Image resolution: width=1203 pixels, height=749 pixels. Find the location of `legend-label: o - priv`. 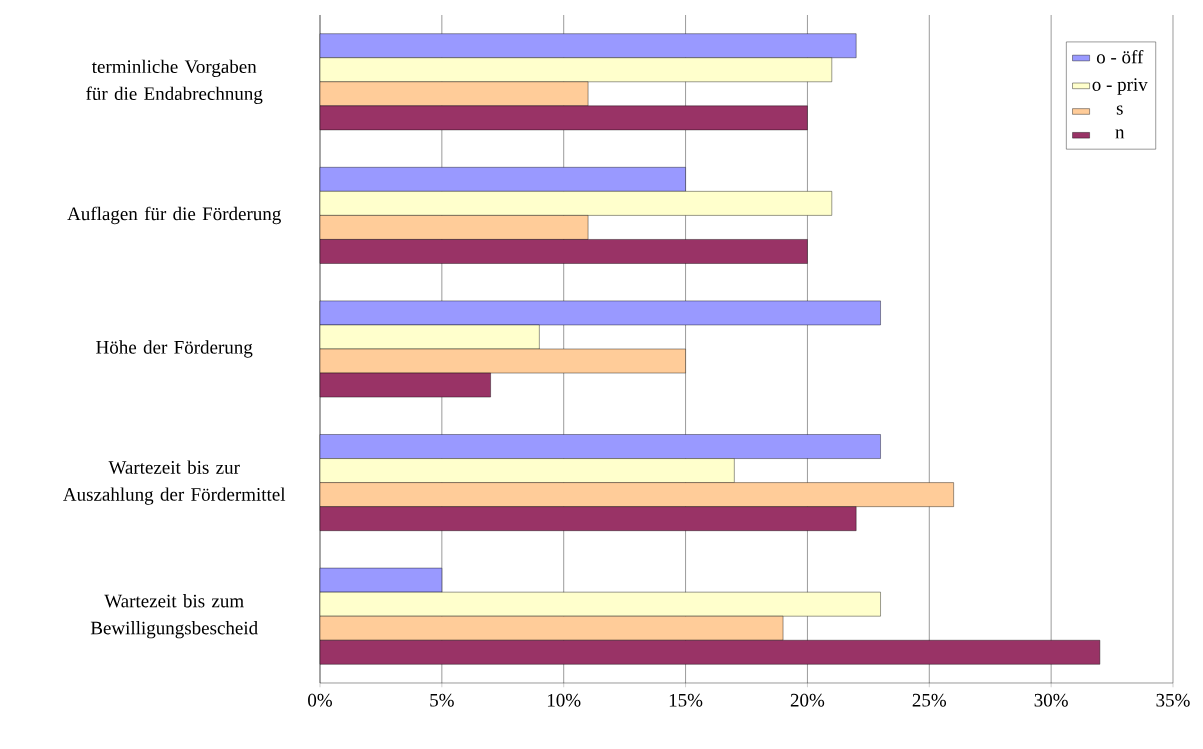

legend-label: o - priv is located at coordinates (1120, 86).